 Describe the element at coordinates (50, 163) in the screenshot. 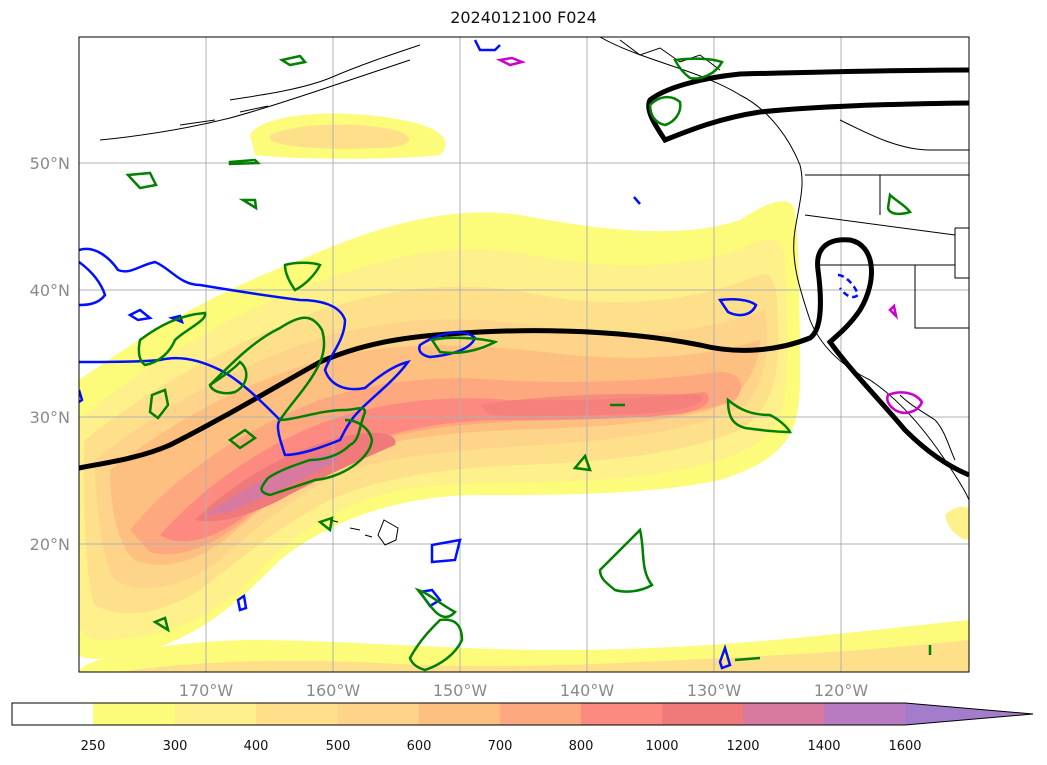

I see `lat-label: 50°N` at that location.